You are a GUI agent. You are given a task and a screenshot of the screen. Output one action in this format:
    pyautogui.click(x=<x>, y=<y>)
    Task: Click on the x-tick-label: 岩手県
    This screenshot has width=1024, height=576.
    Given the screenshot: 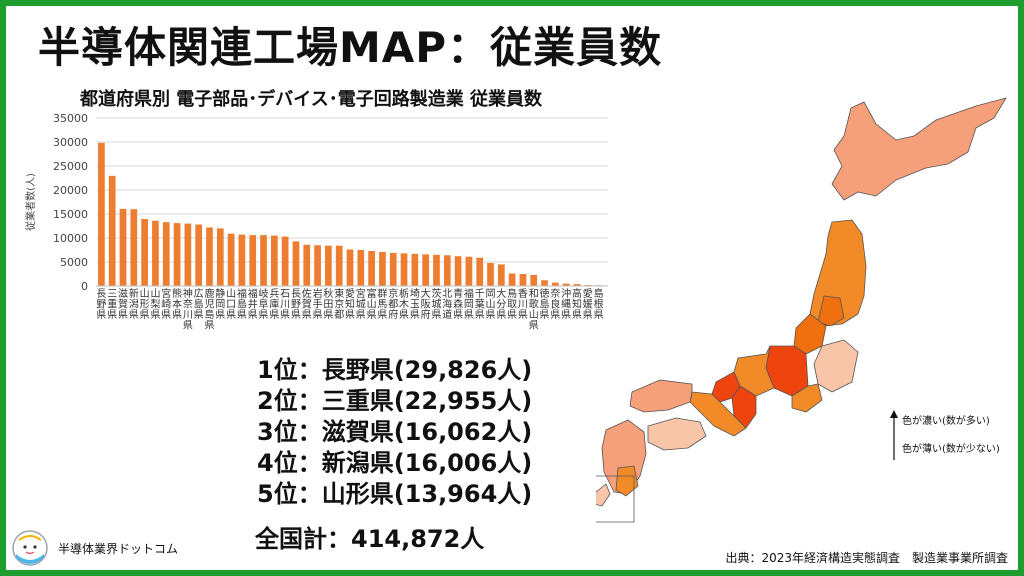 What is the action you would take?
    pyautogui.click(x=318, y=304)
    